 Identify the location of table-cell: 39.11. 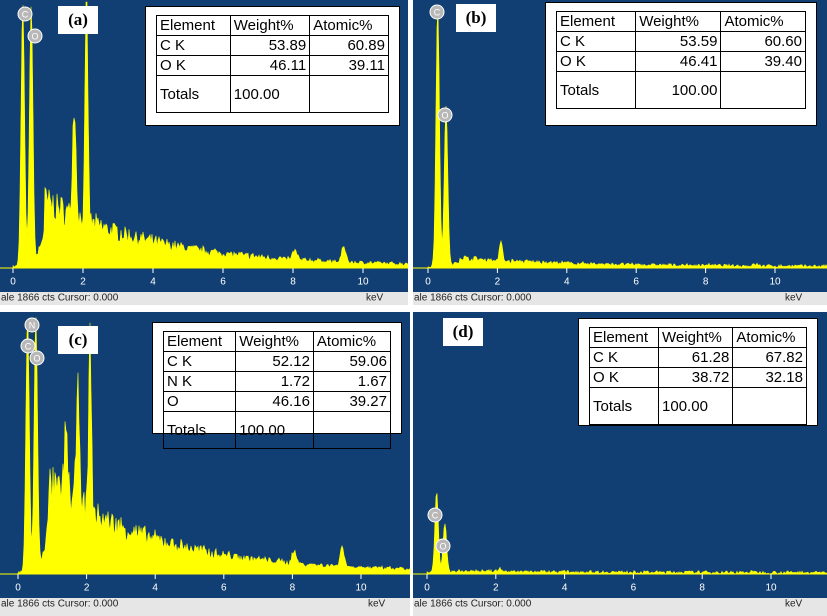
(349, 65).